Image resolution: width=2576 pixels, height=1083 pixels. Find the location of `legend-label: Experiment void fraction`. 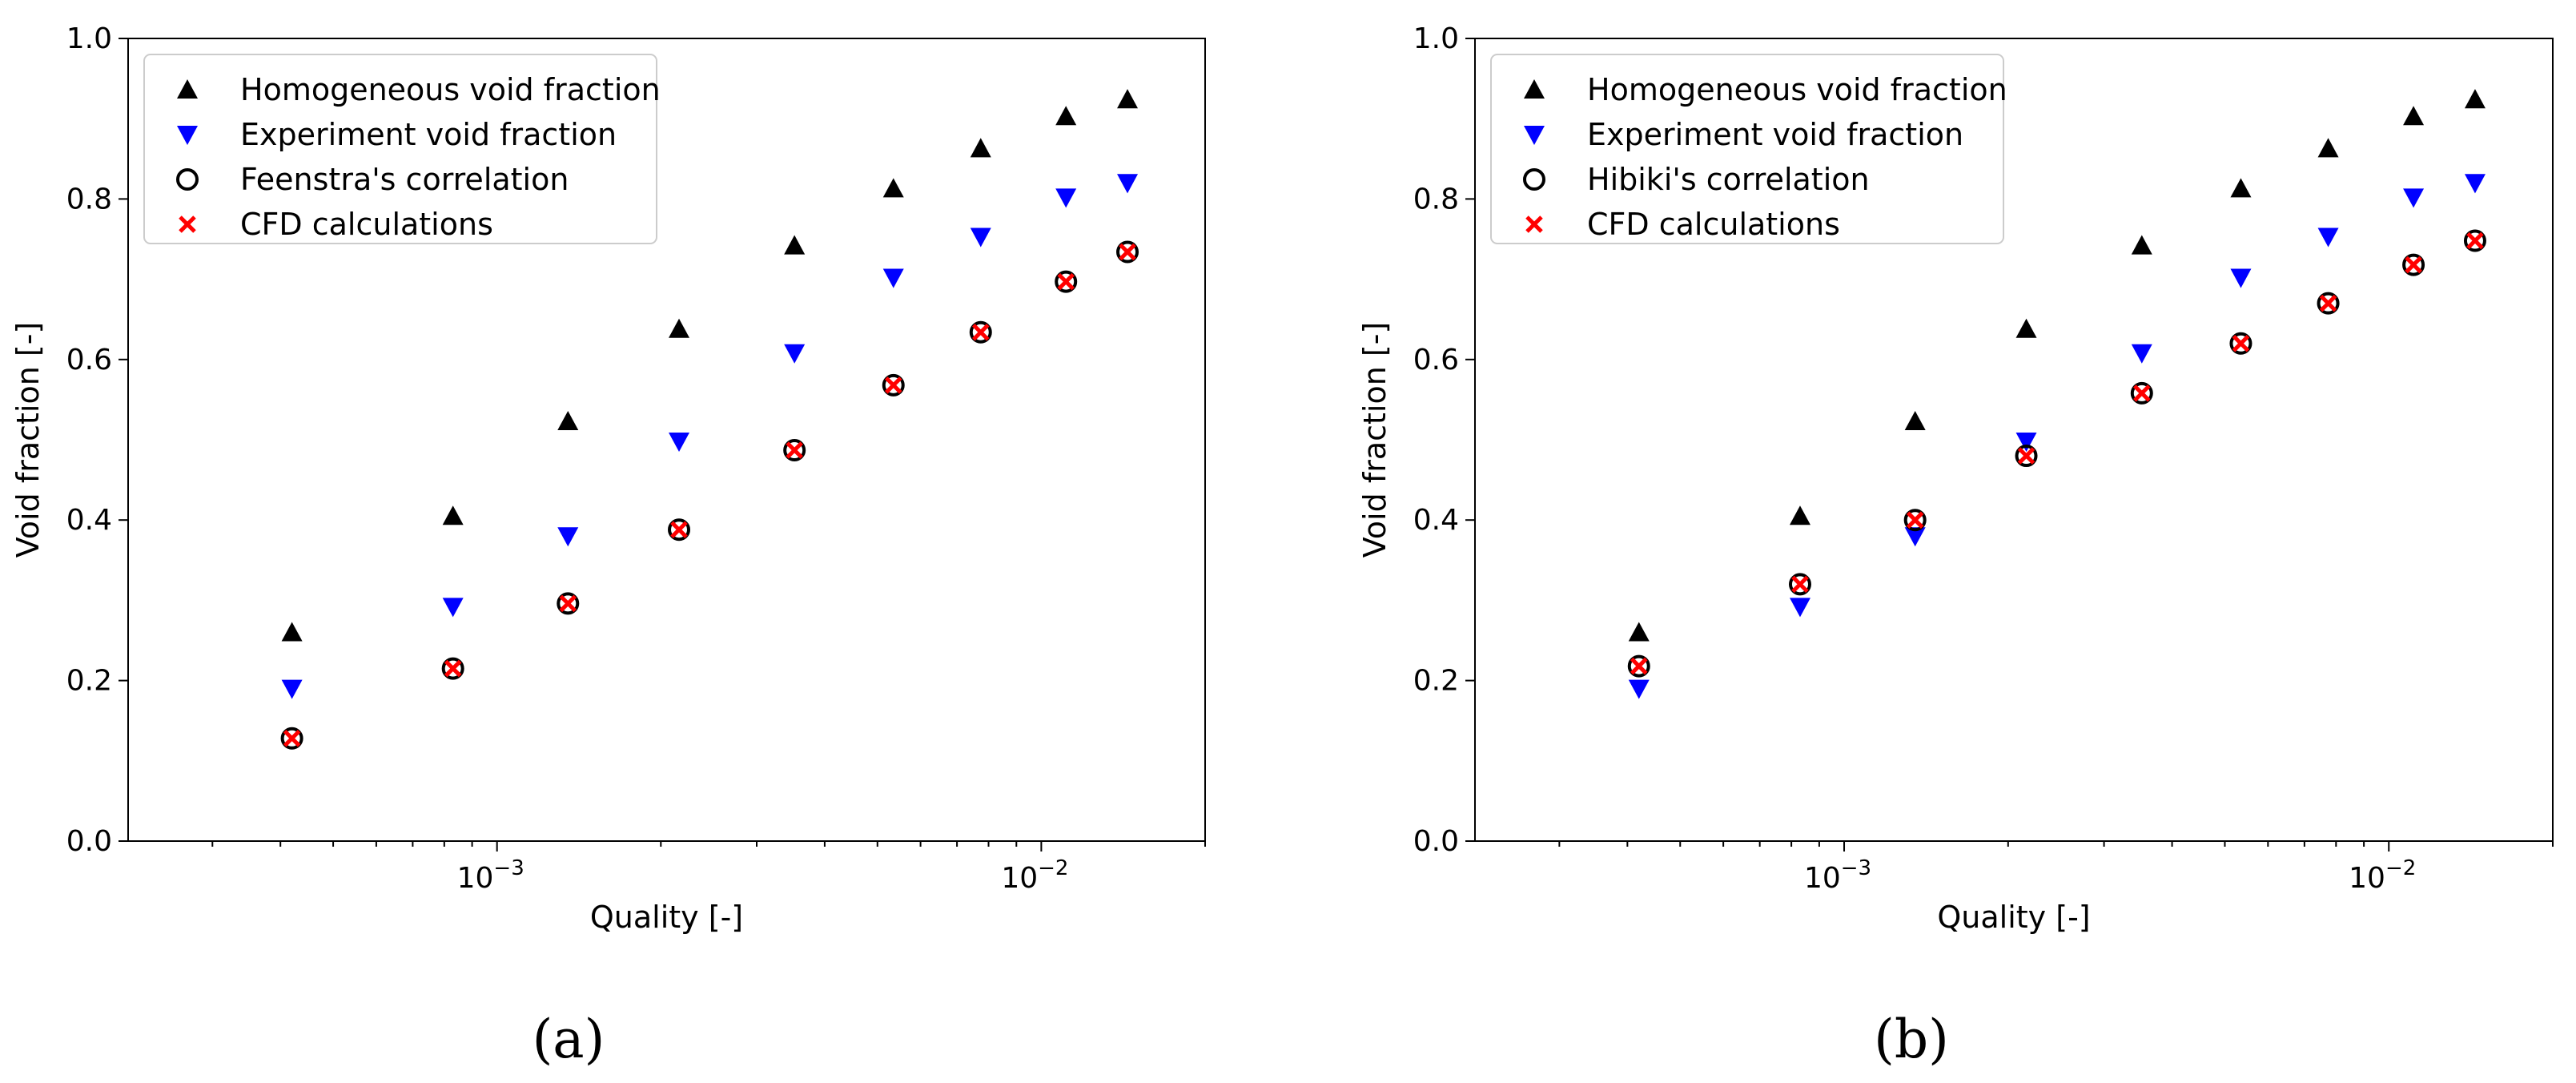

legend-label: Experiment void fraction is located at coordinates (1775, 134).